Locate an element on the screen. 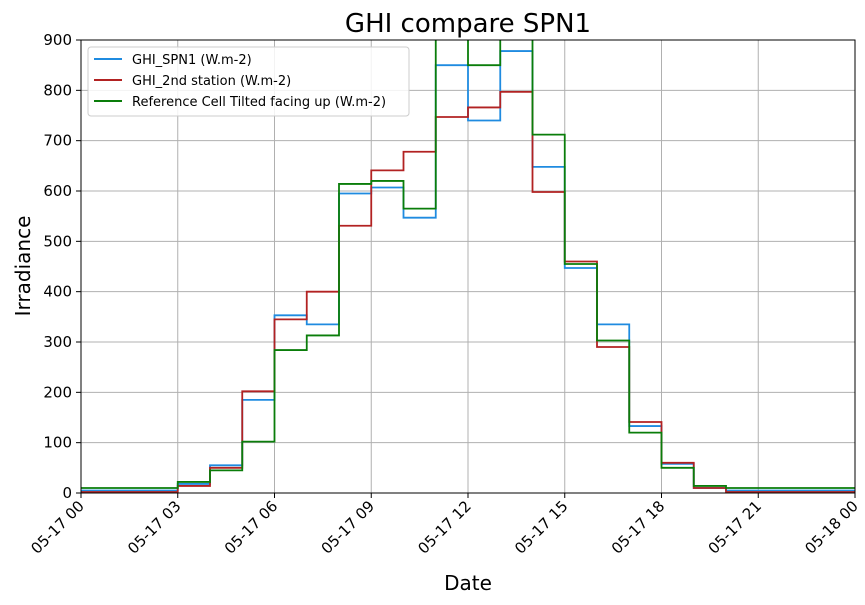  chart-title: GHI compare SPN1 is located at coordinates (468, 24).